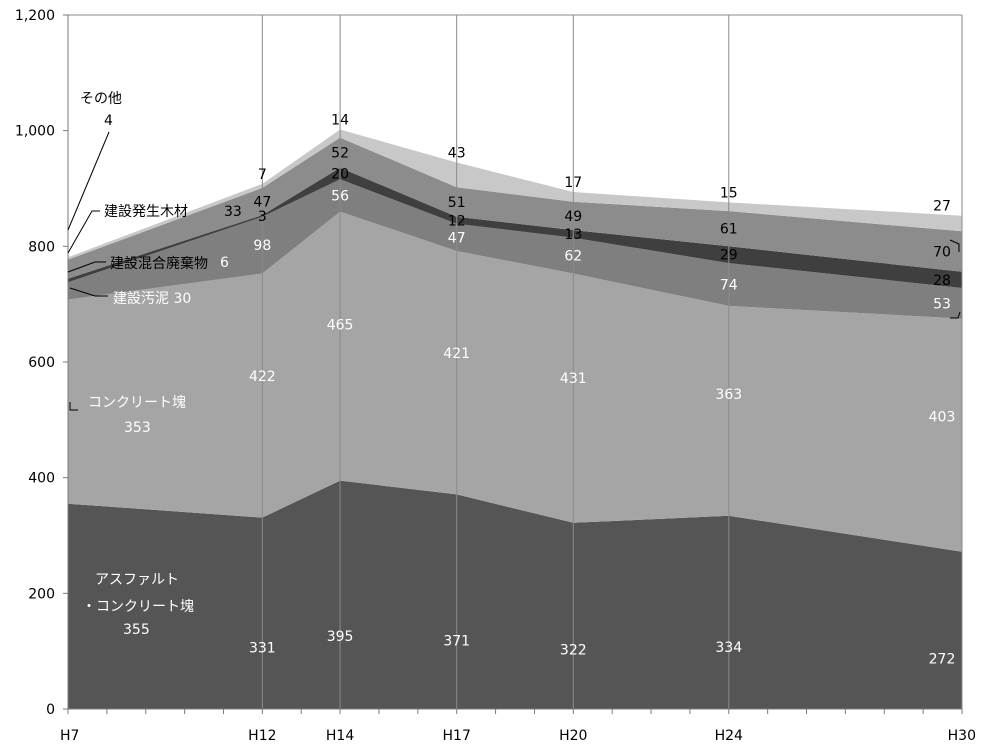  What do you see at coordinates (41, 479) in the screenshot?
I see `y-tick-label: 400` at bounding box center [41, 479].